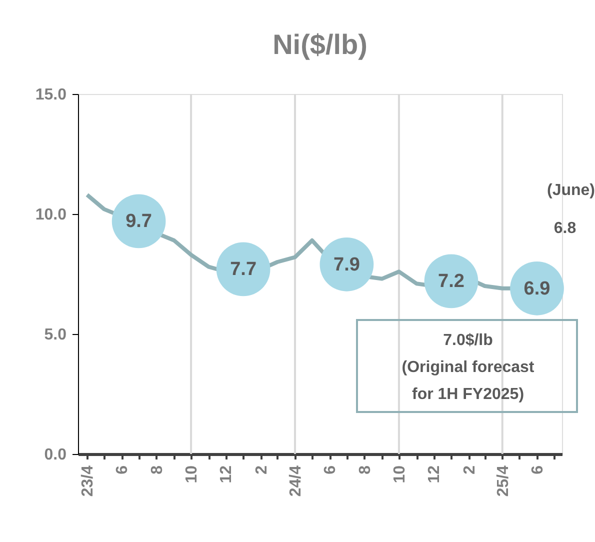  What do you see at coordinates (503, 481) in the screenshot?
I see `x-tick-label: 25/4` at bounding box center [503, 481].